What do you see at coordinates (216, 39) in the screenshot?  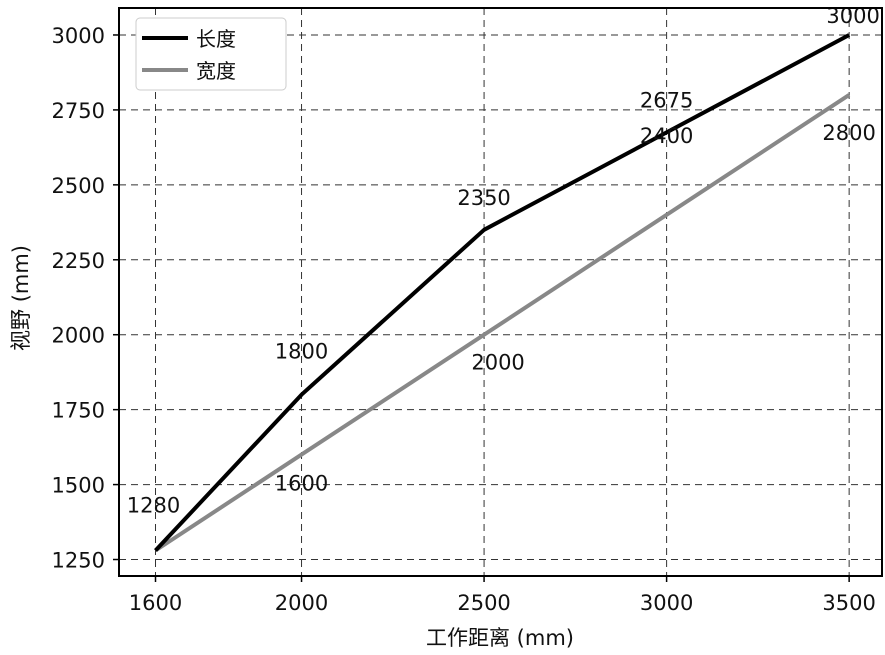 I see `legend-label-length: 长度` at bounding box center [216, 39].